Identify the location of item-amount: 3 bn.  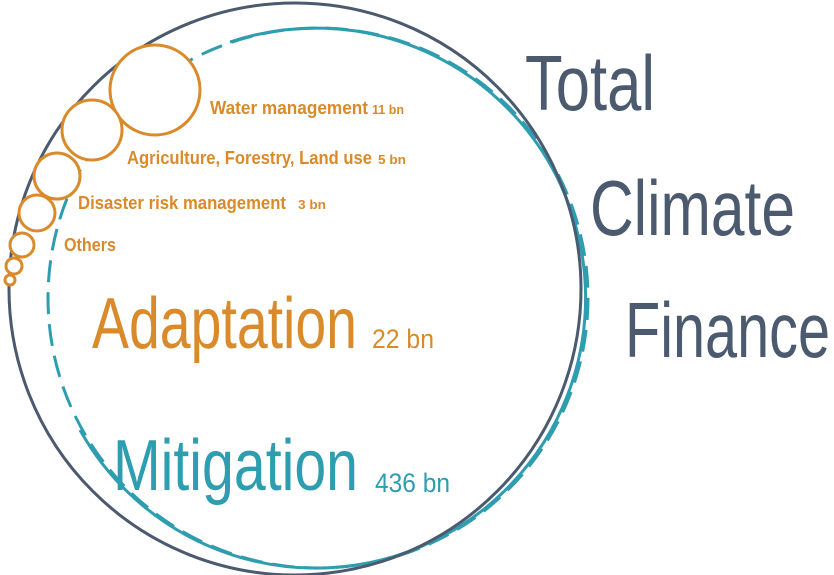
(312, 204).